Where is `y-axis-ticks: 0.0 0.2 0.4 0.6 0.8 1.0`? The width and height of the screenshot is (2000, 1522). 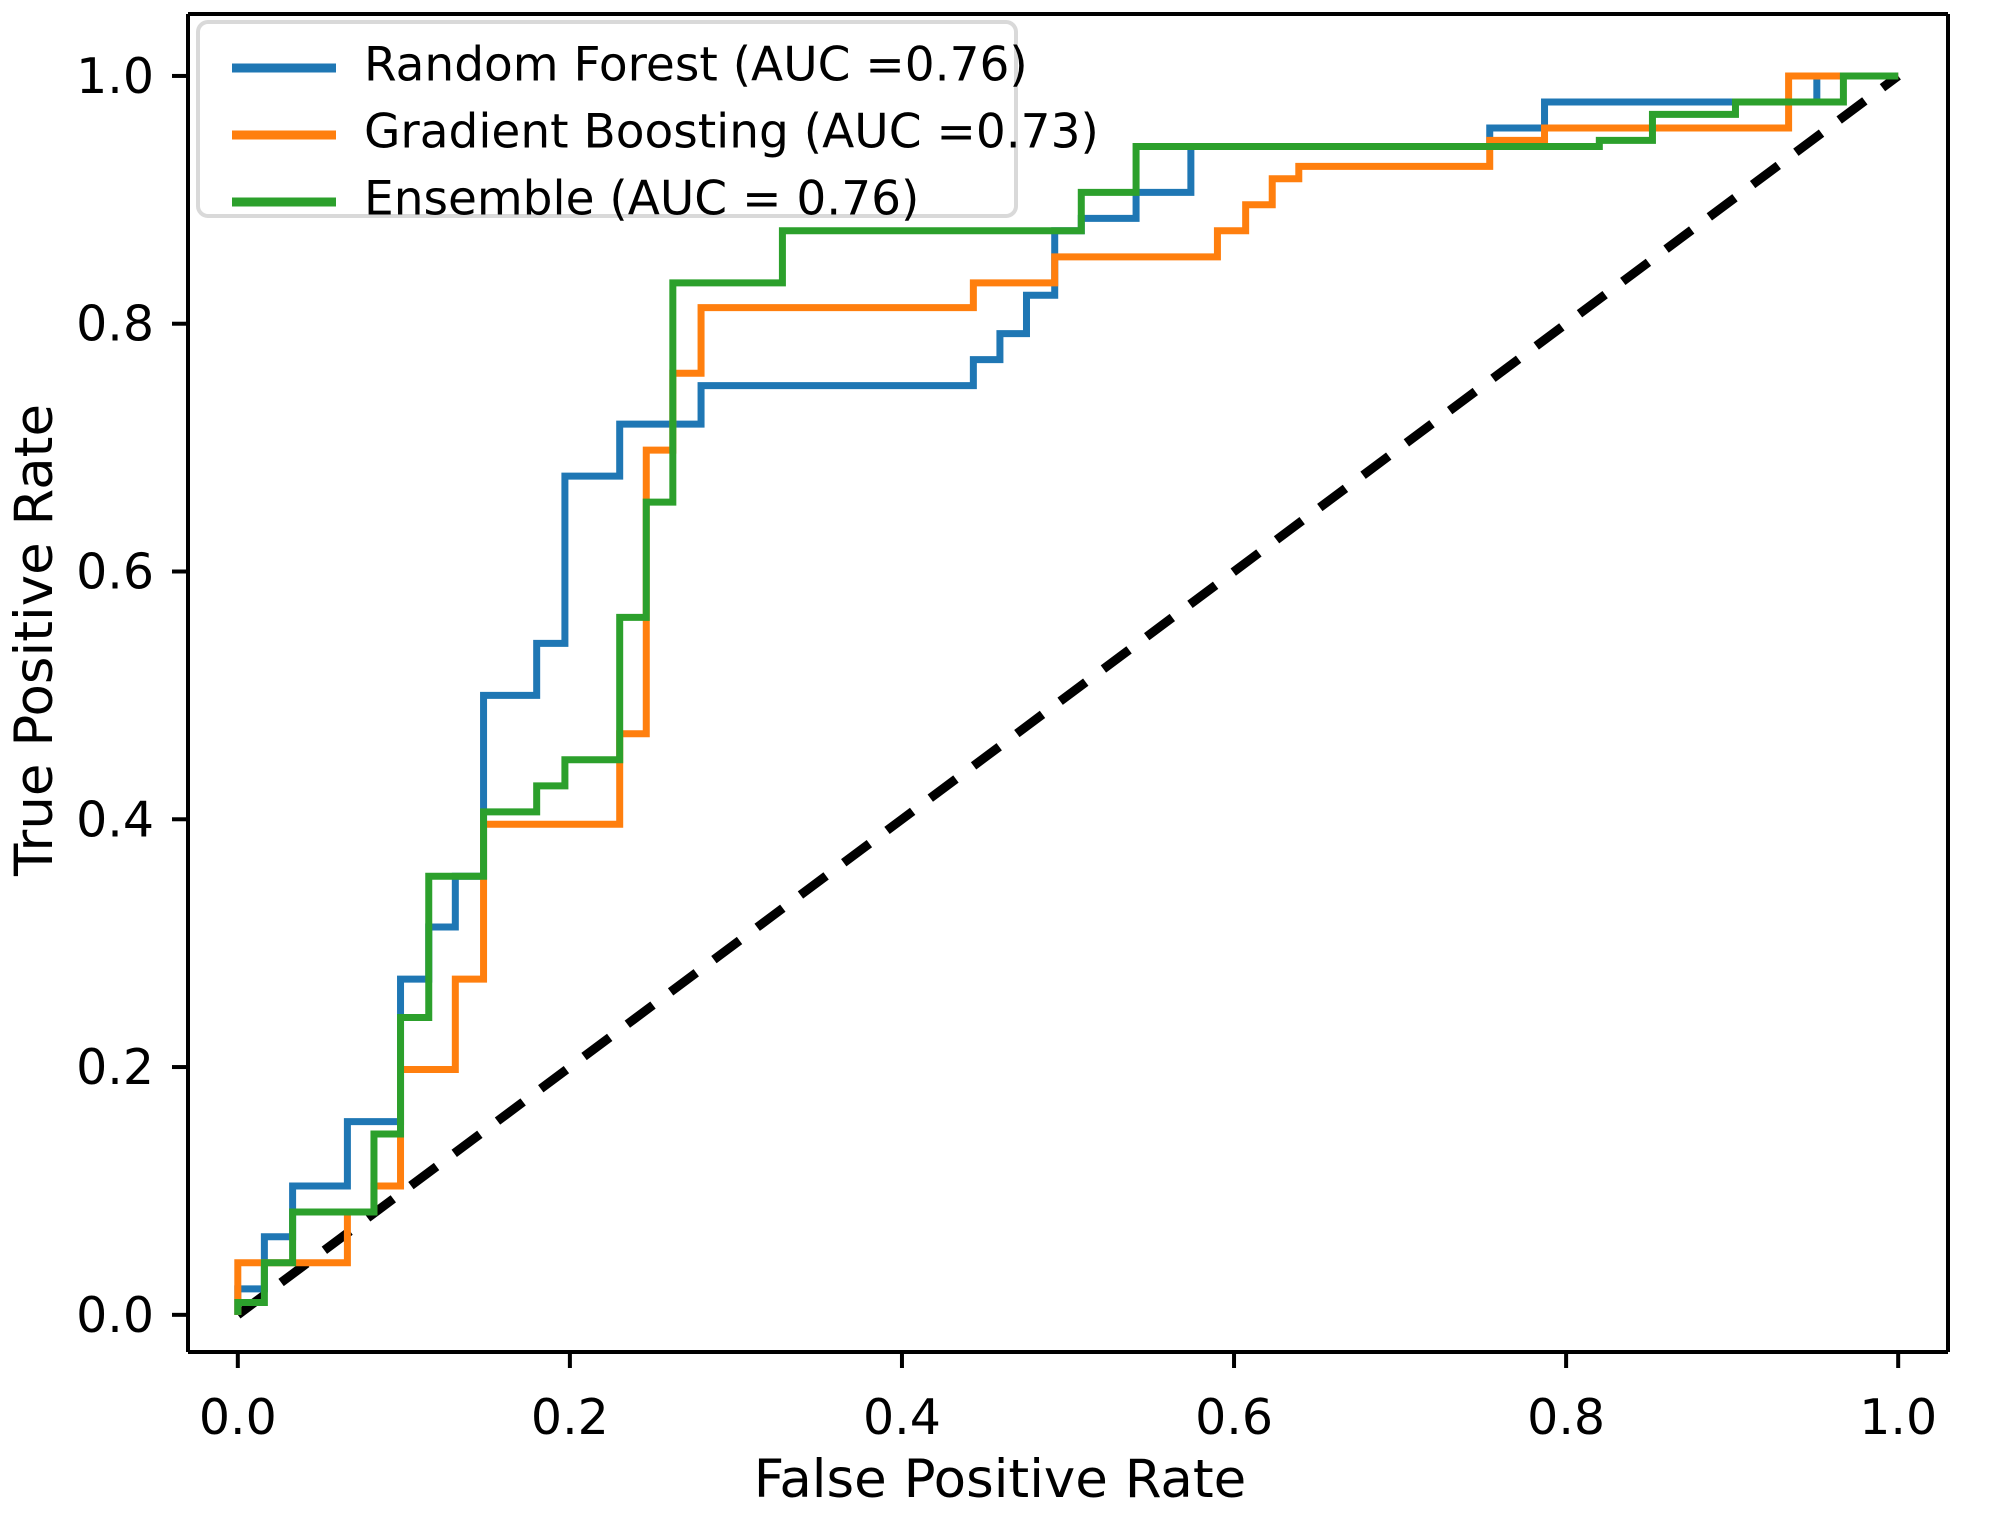 y-axis-ticks: 0.0 0.2 0.4 0.6 0.8 1.0 is located at coordinates (132, 696).